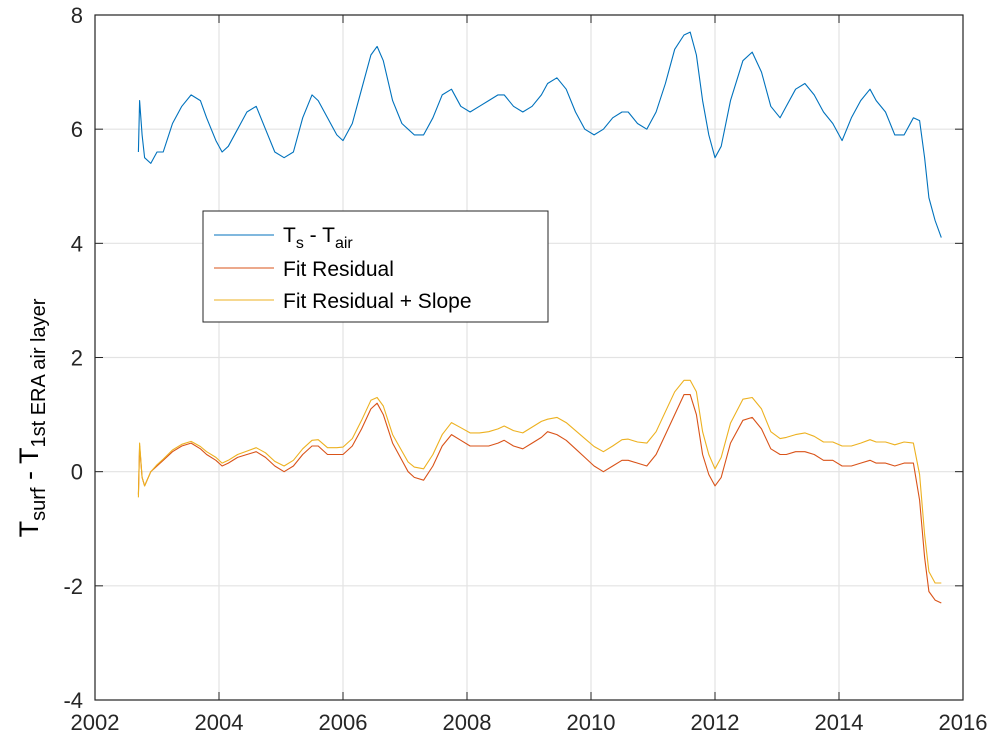 The height and width of the screenshot is (737, 997). I want to click on y-tick-label: -4, so click(73, 700).